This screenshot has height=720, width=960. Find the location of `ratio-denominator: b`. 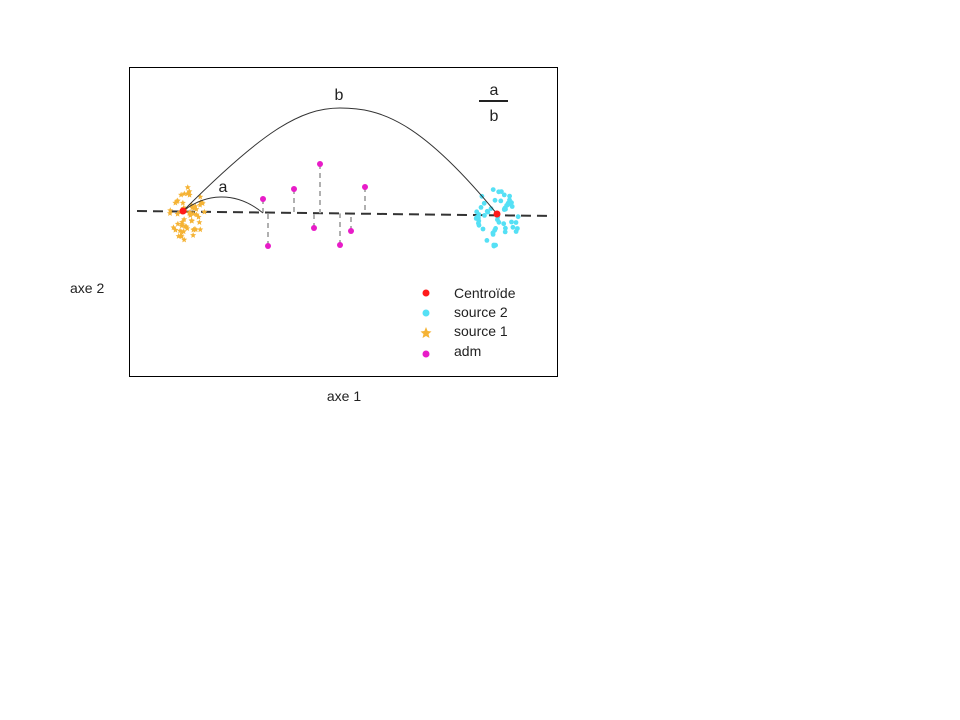

ratio-denominator: b is located at coordinates (494, 116).